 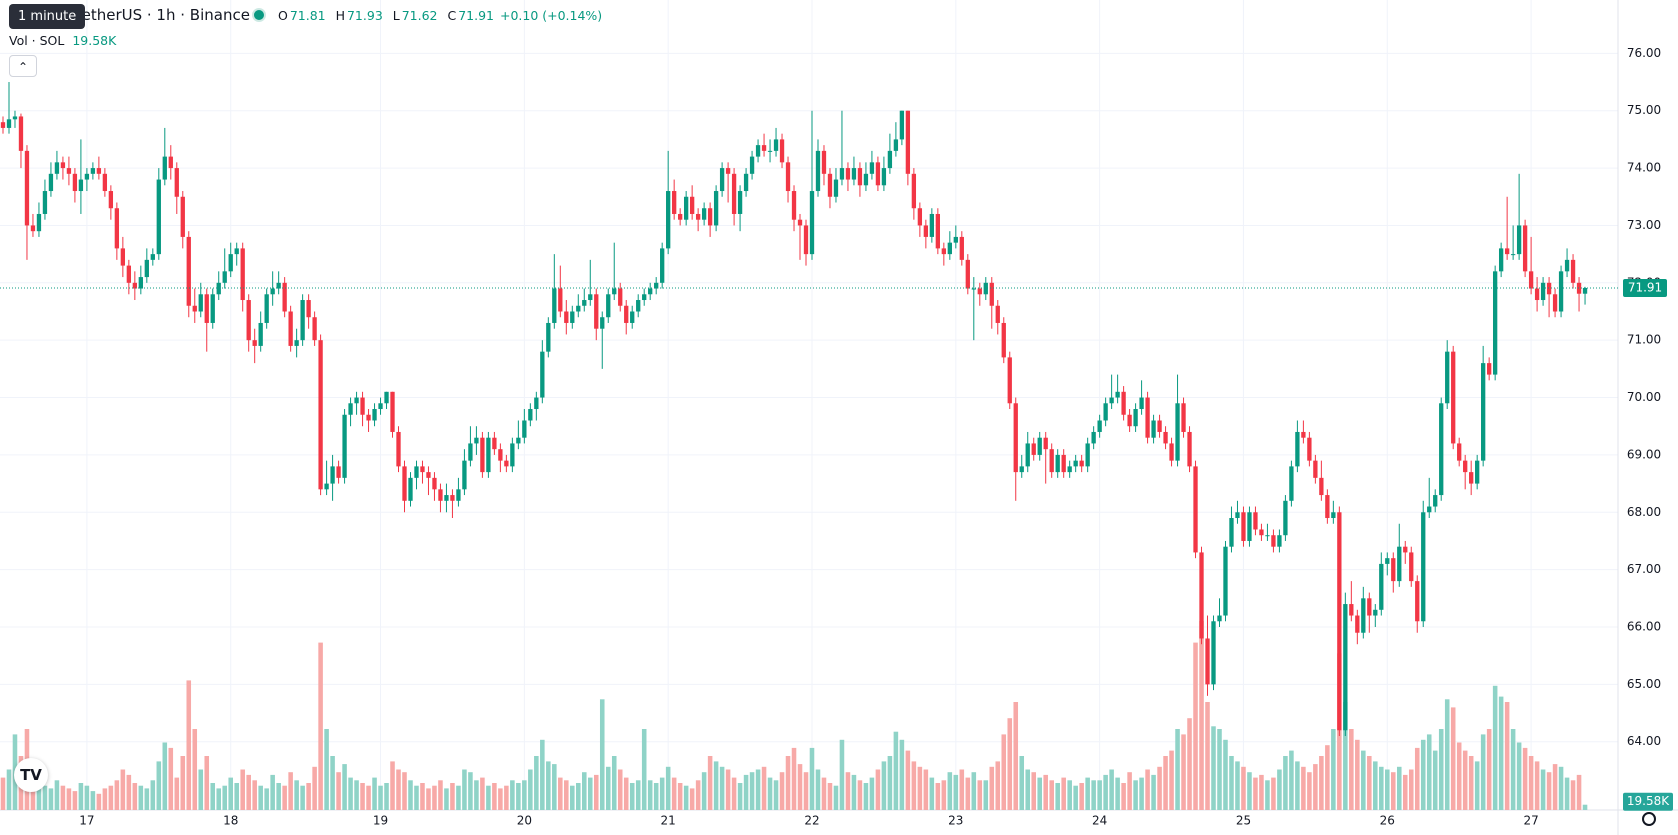 What do you see at coordinates (259, 15) in the screenshot?
I see `status-dot` at bounding box center [259, 15].